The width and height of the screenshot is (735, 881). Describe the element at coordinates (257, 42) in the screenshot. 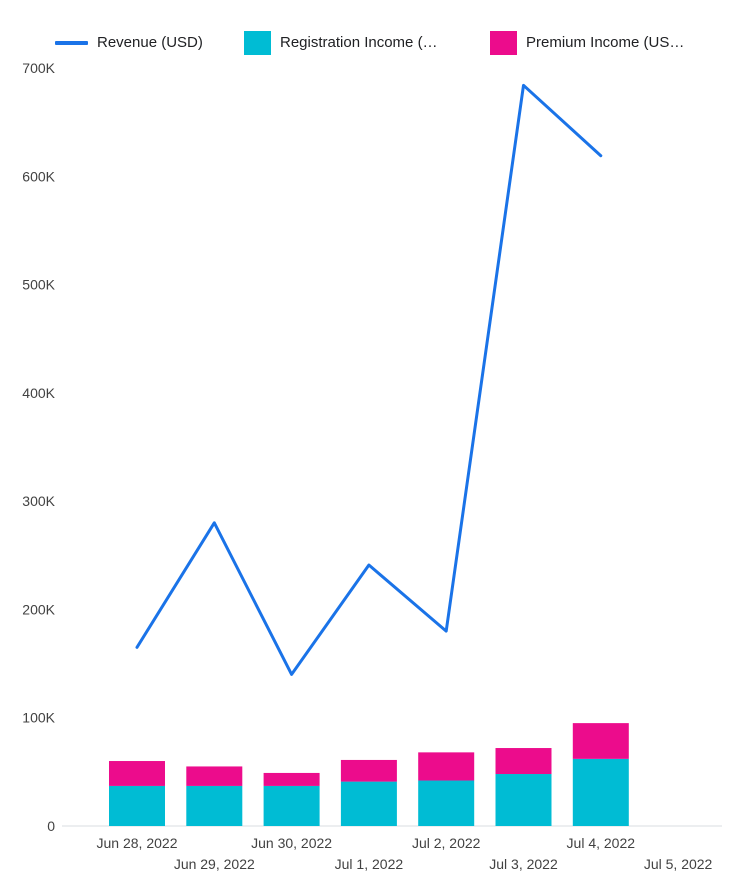

I see `registration-income-swatch` at that location.